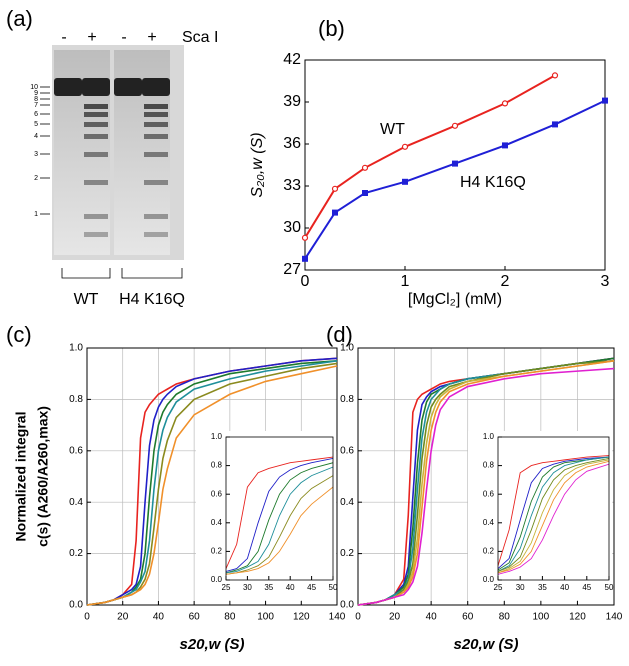 The image size is (629, 666). Describe the element at coordinates (292, 101) in the screenshot. I see `y-tick-label: 39` at that location.